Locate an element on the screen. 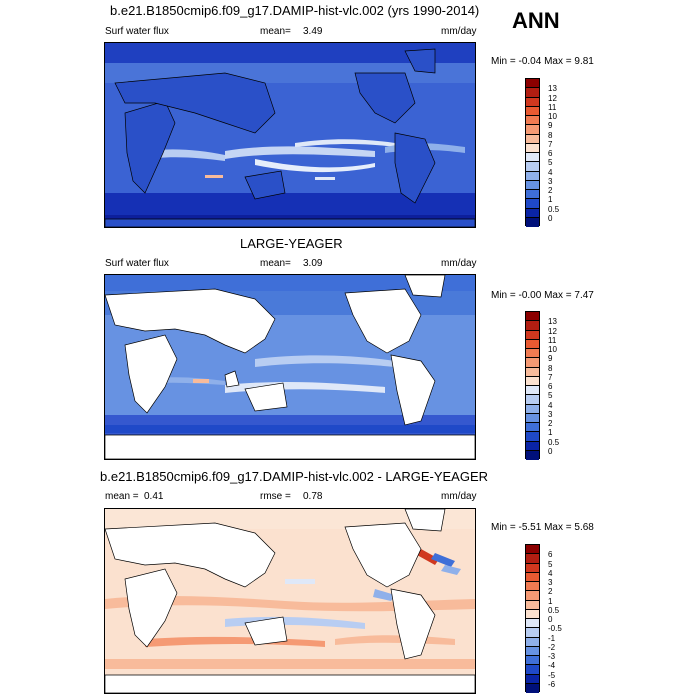  panel2-variable-label: Surf water flux is located at coordinates (137, 263).